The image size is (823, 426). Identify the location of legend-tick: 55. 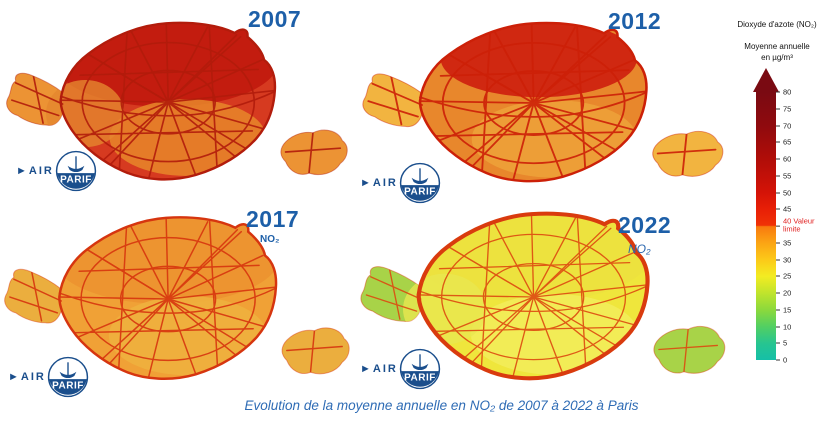
(783, 175).